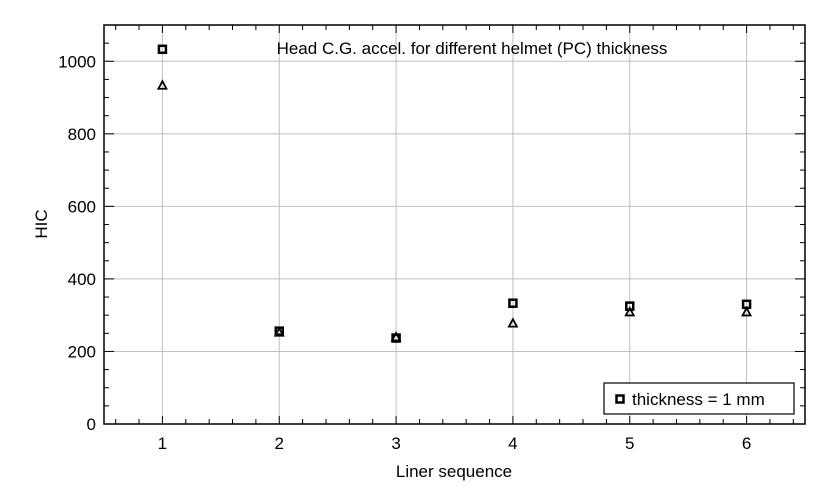 Image resolution: width=833 pixels, height=495 pixels. What do you see at coordinates (746, 443) in the screenshot?
I see `x-tick-label: 6` at bounding box center [746, 443].